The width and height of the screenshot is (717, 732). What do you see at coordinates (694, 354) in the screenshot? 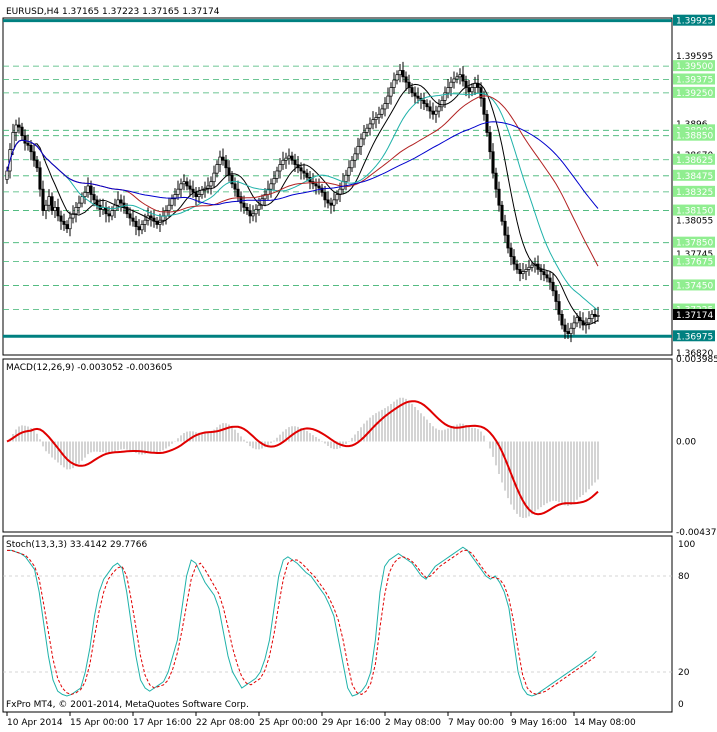
I see `price-axis-tick-label: 1.36820` at bounding box center [694, 354].